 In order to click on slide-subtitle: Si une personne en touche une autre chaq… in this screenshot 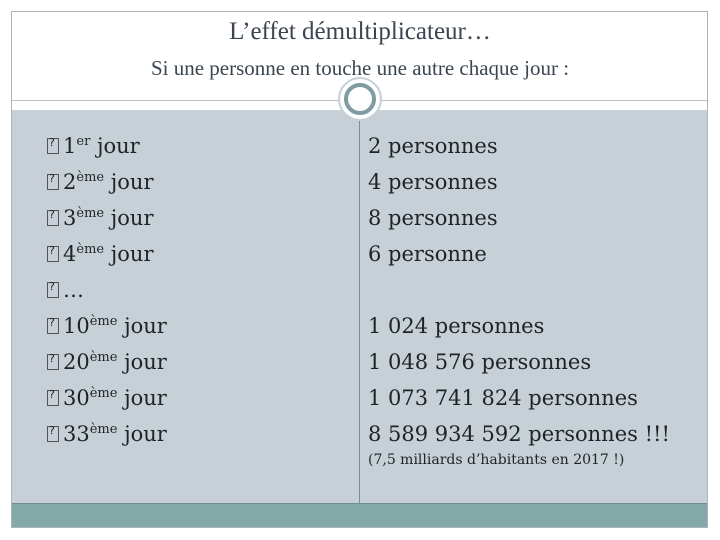, I will do `click(360, 68)`.